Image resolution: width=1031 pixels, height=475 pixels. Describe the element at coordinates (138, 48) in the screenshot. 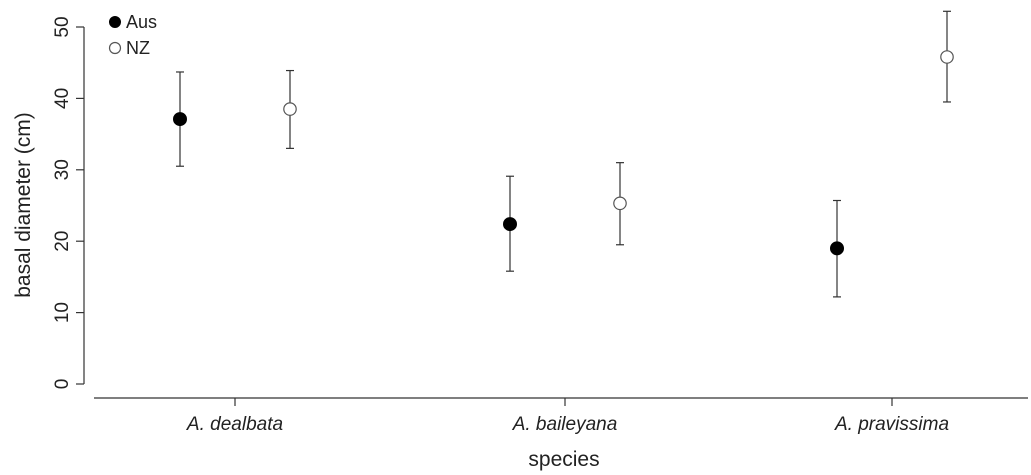

I see `legend-label-nz: NZ` at that location.